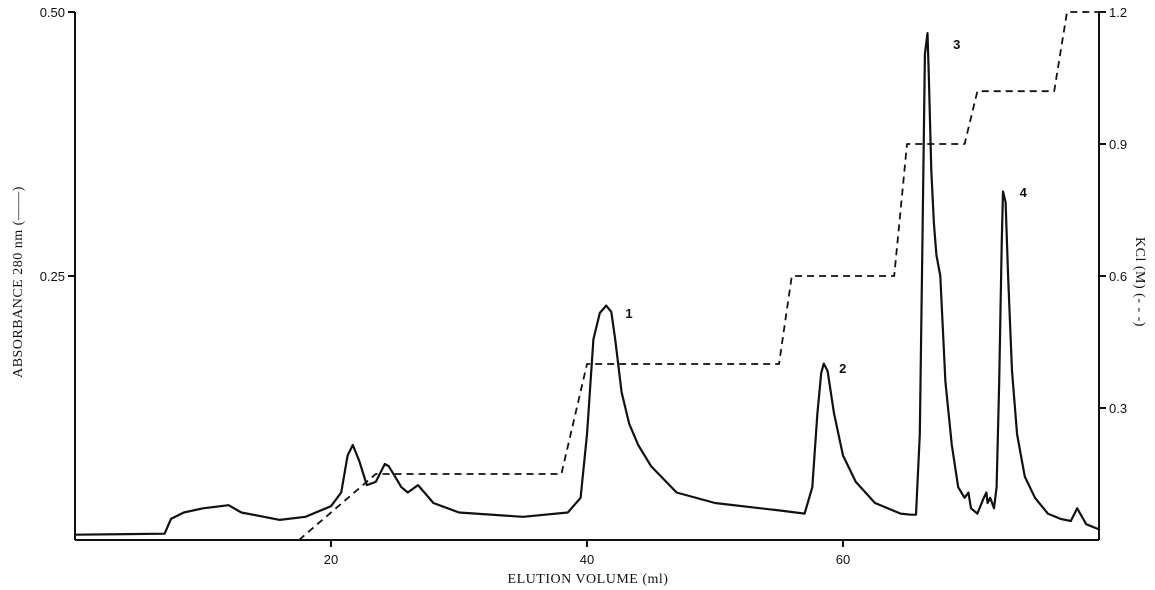 This screenshot has height=590, width=1155. I want to click on x-tick-label: 60, so click(843, 559).